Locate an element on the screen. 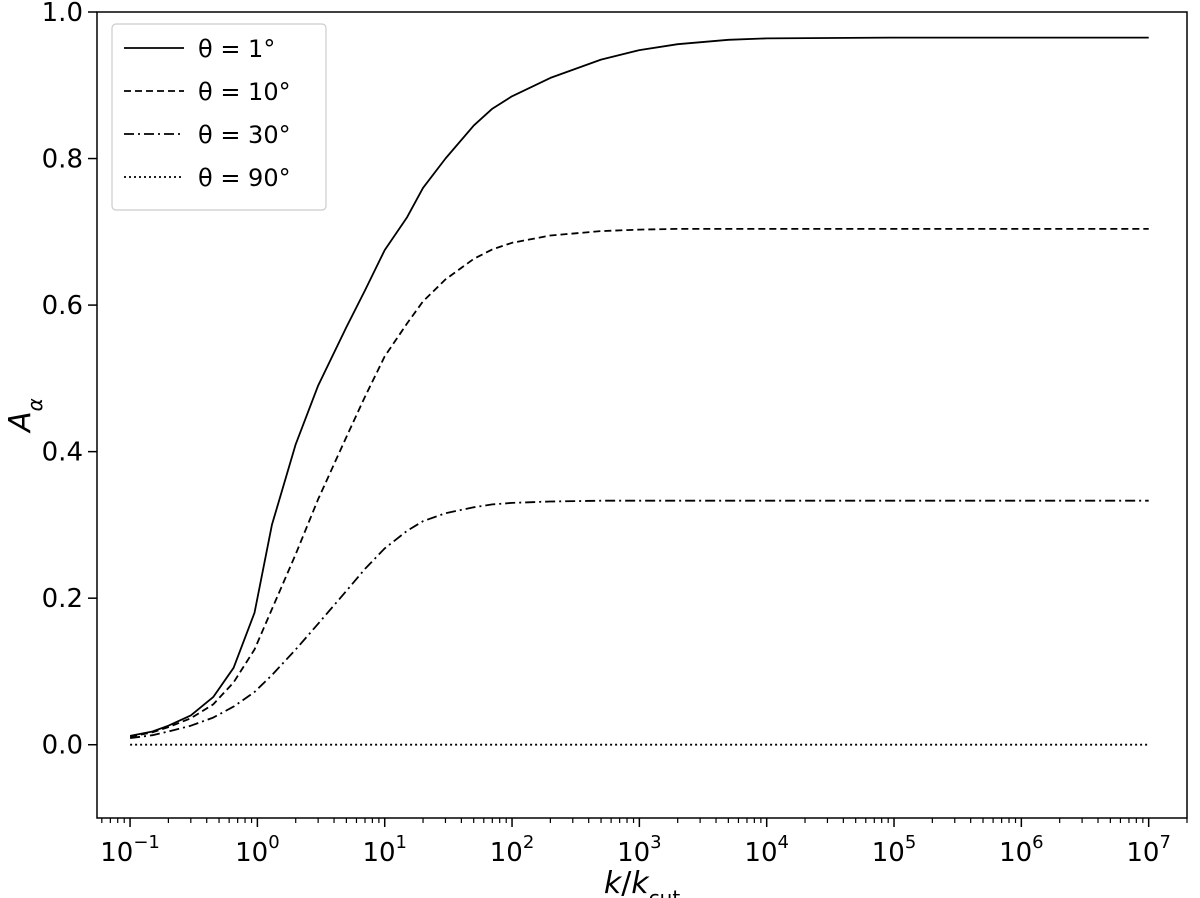 The height and width of the screenshot is (898, 1200). x-tick-label: 10⁻¹ is located at coordinates (130, 850).